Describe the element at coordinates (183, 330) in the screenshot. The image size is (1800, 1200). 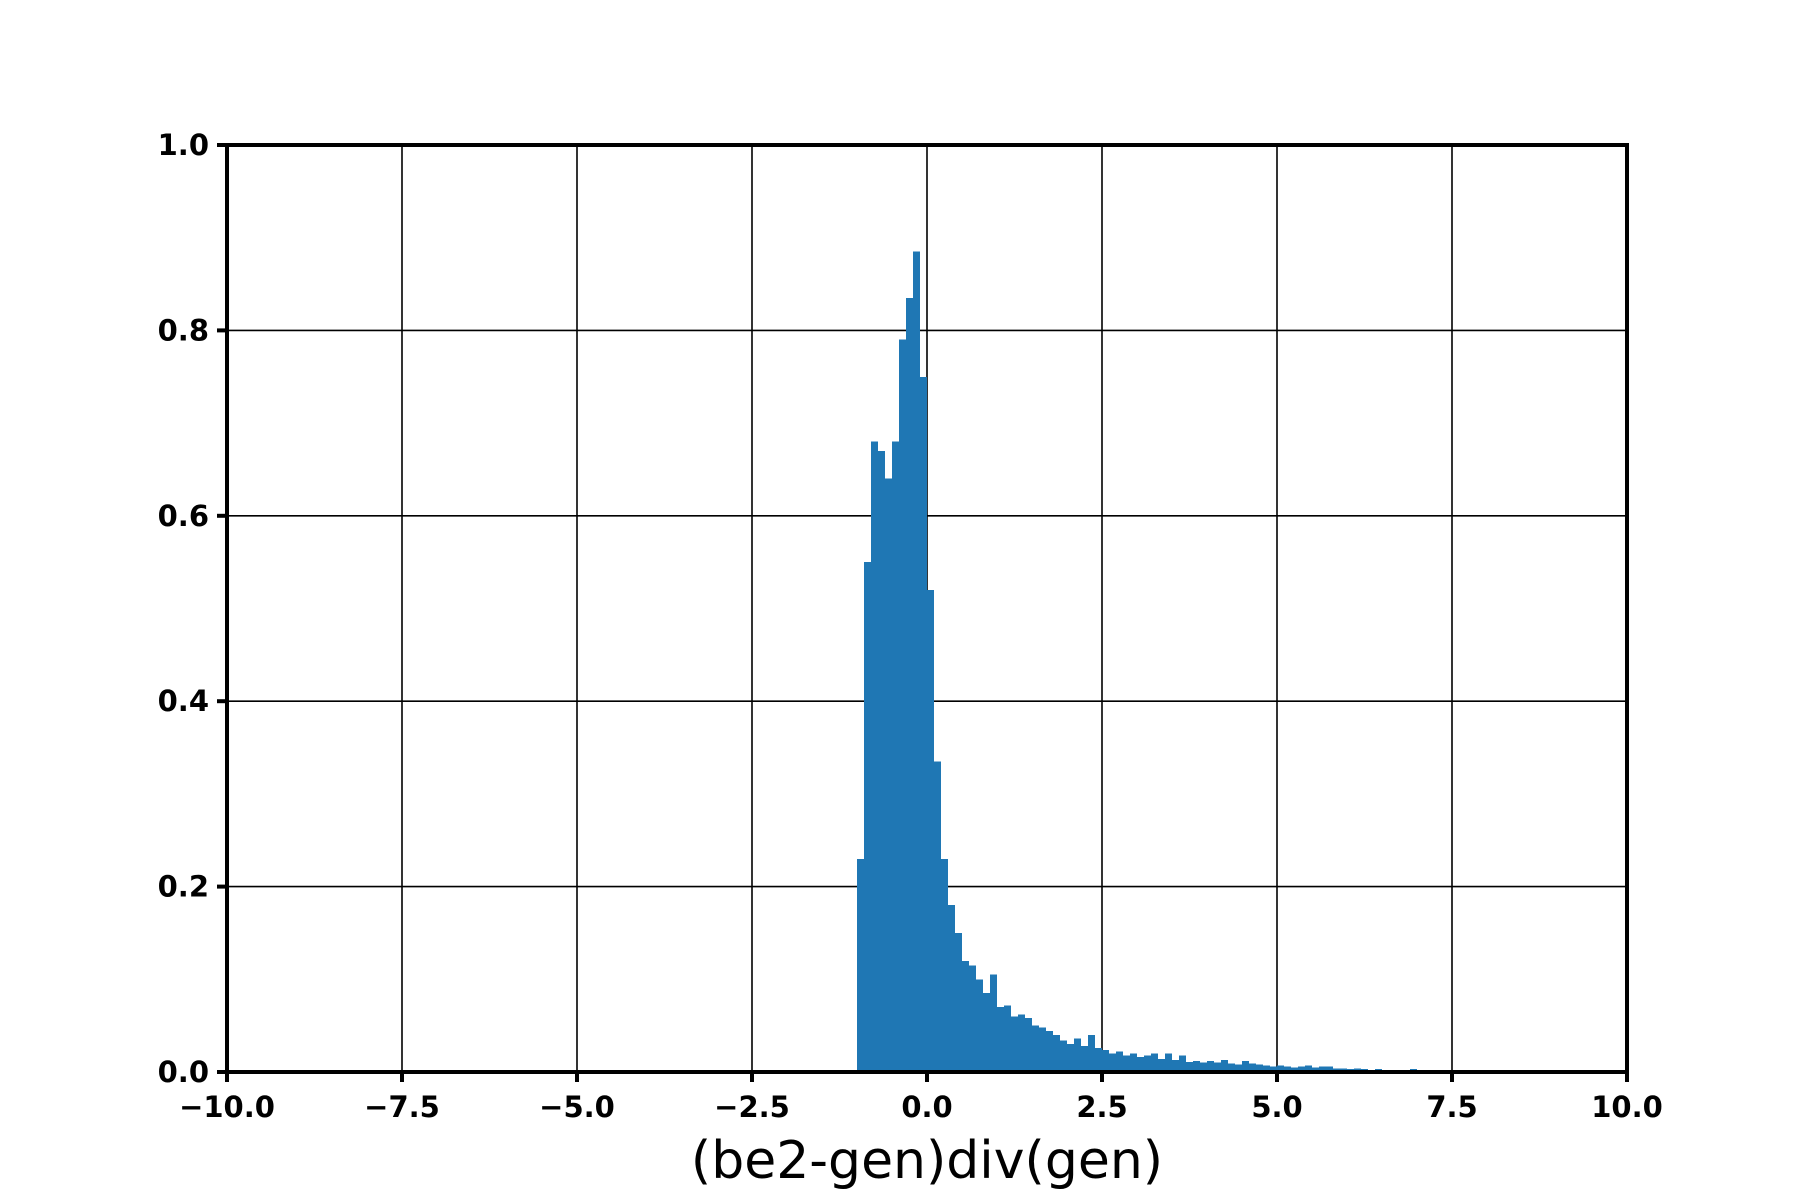
I see `y-tick-label: 0.8` at that location.